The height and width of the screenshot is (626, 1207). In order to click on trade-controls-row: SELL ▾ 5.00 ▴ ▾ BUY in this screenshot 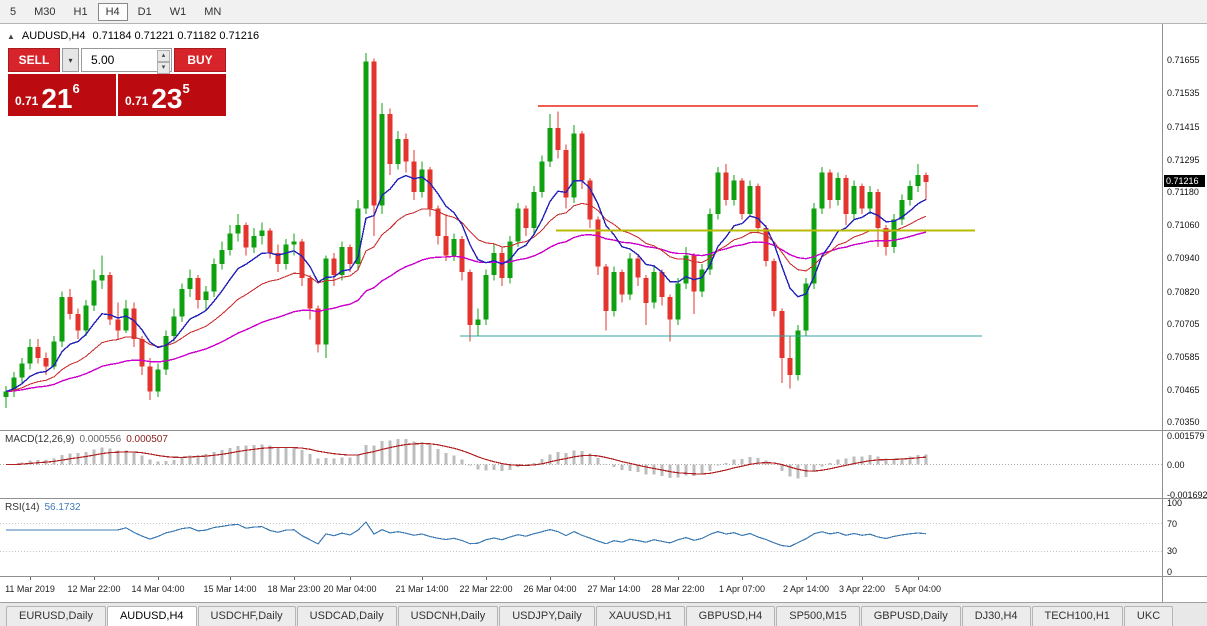, I will do `click(117, 61)`.